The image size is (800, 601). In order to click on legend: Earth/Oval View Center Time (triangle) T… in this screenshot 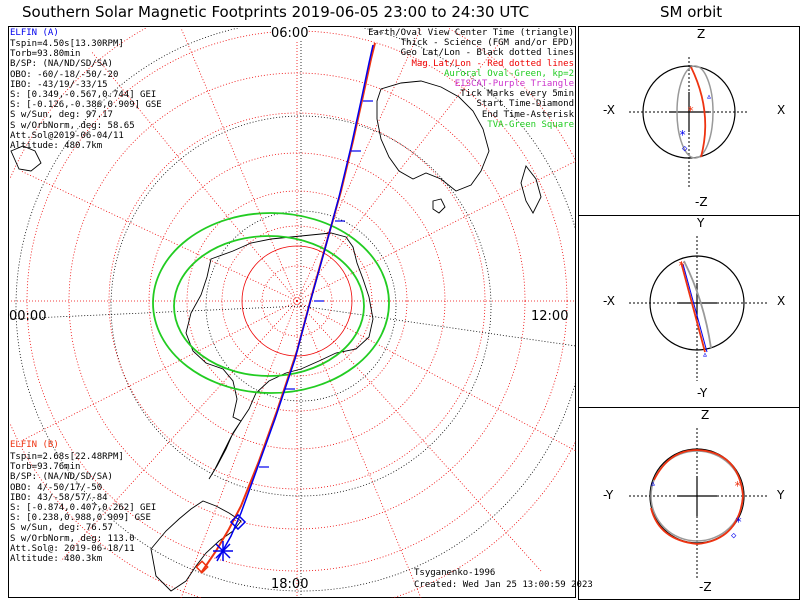, I will do `click(471, 79)`.